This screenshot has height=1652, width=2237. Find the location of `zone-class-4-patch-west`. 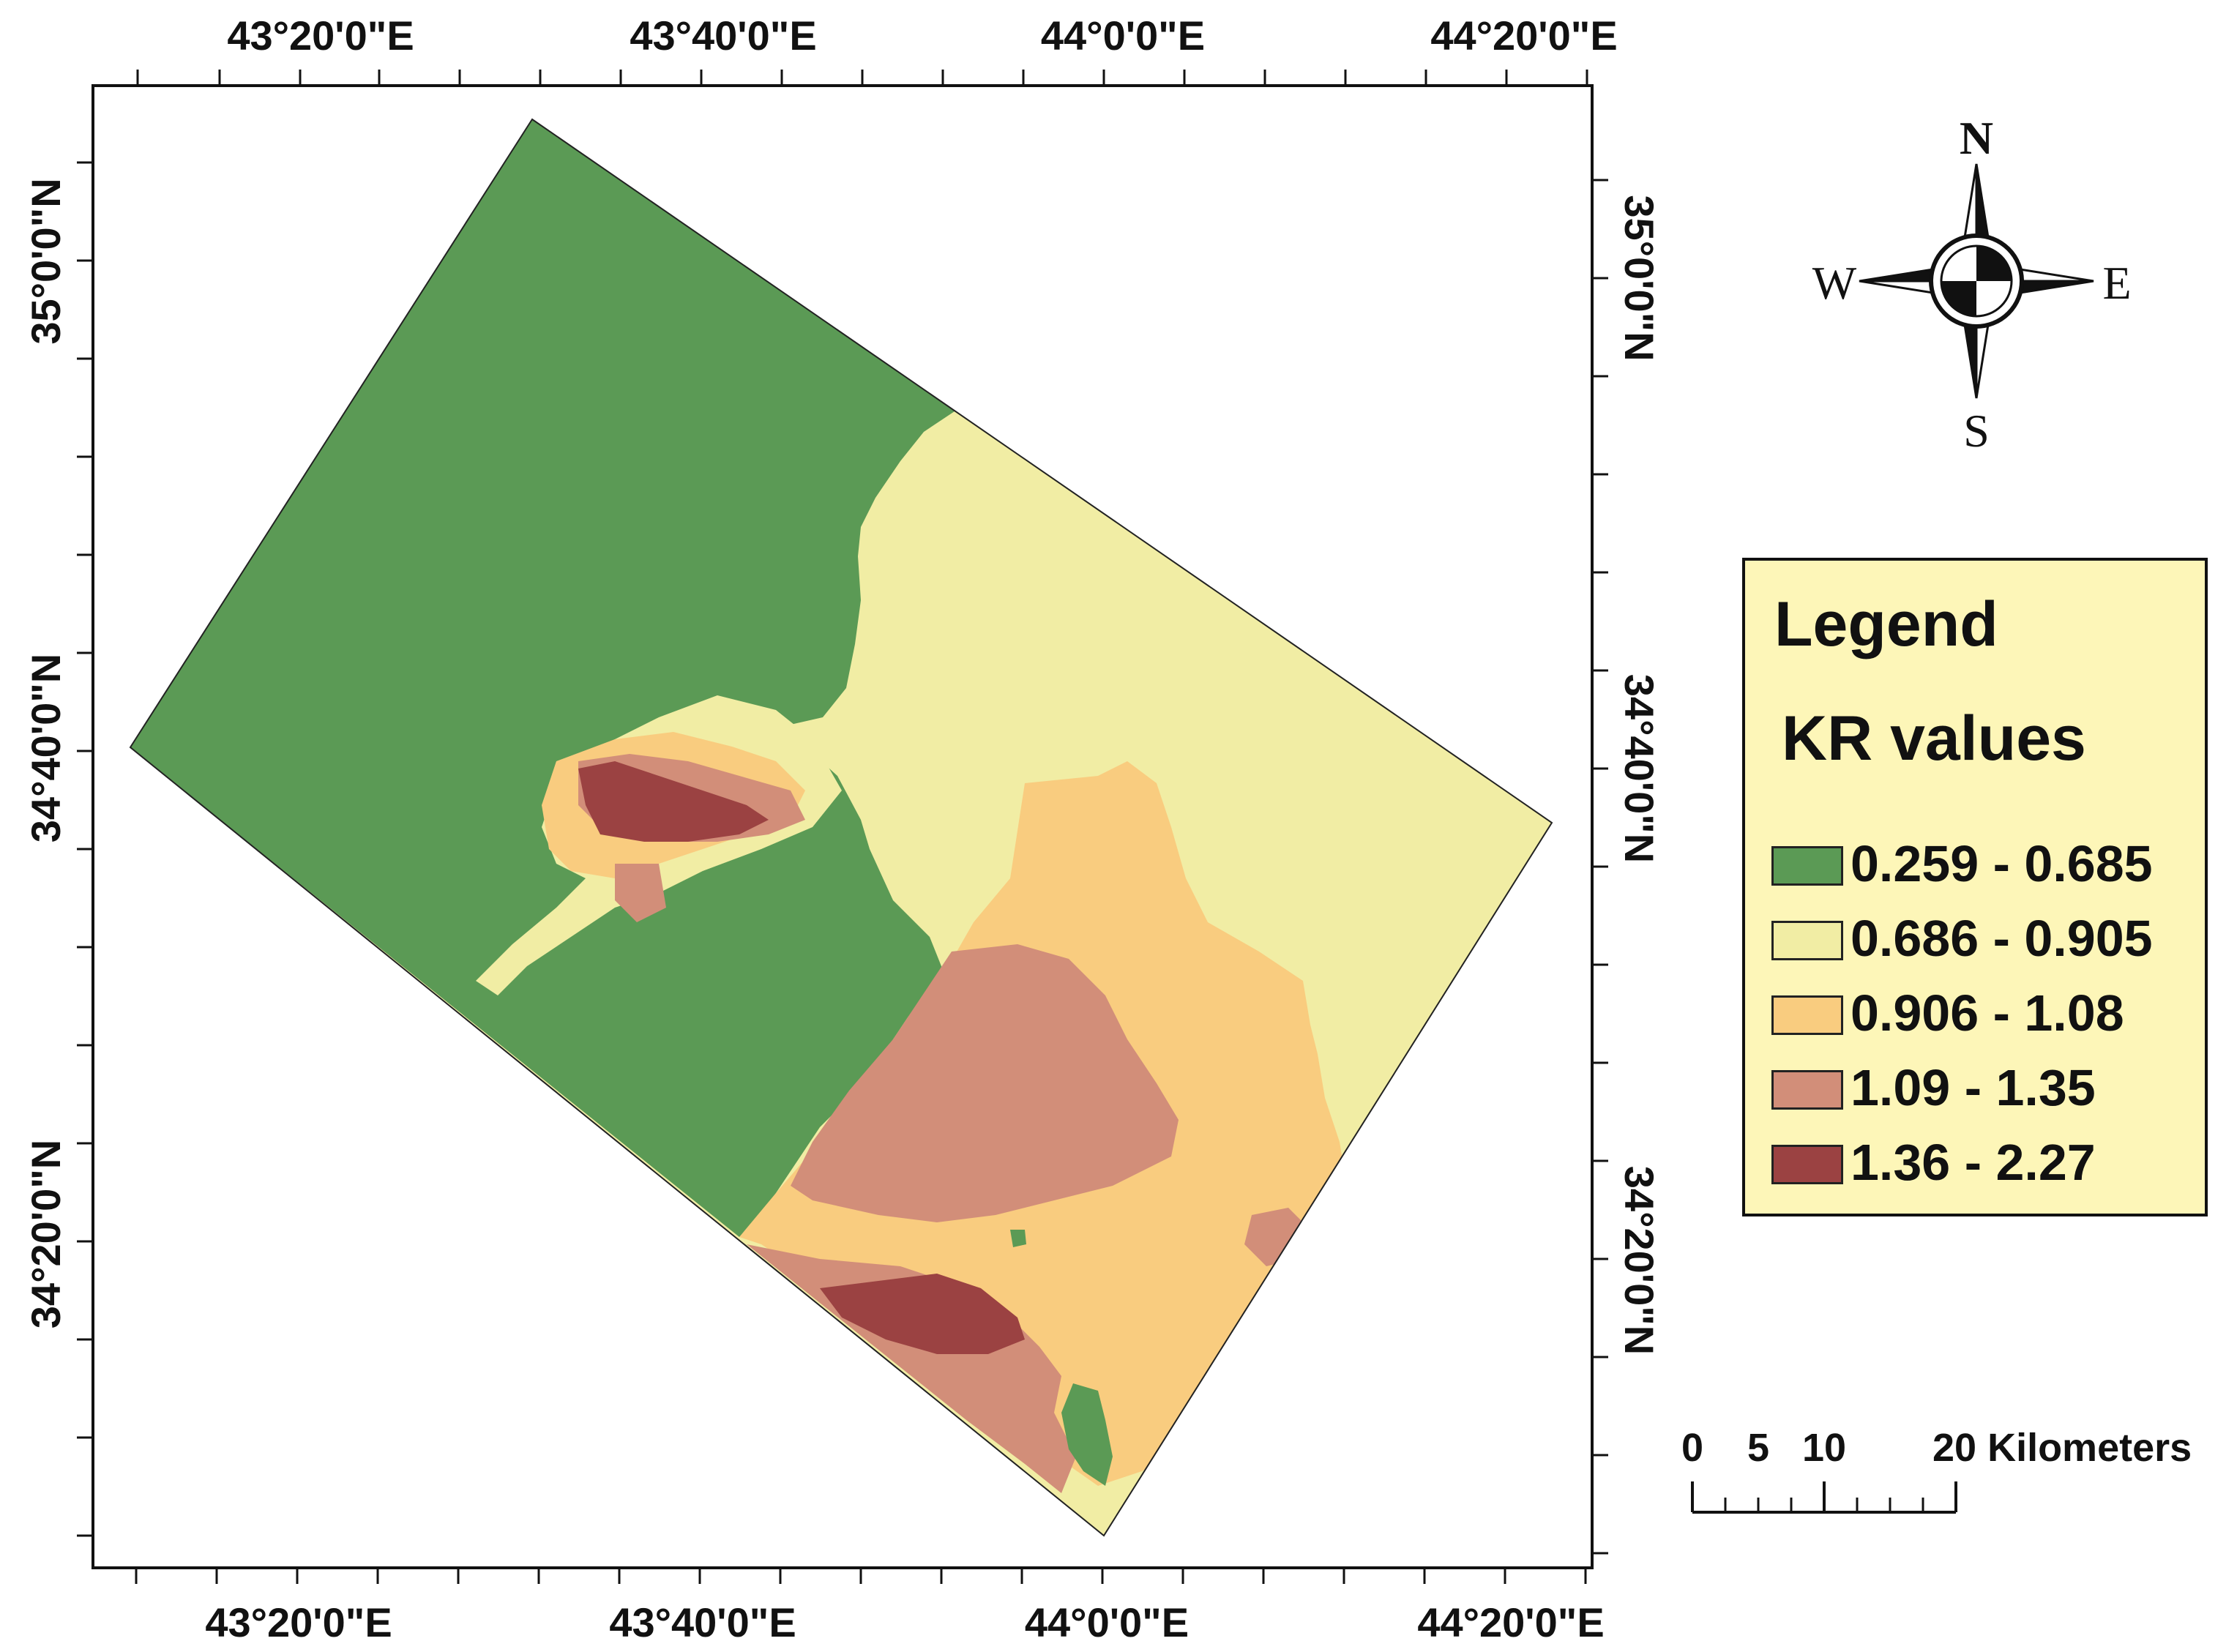

zone-class-4-patch-west is located at coordinates (640, 893).